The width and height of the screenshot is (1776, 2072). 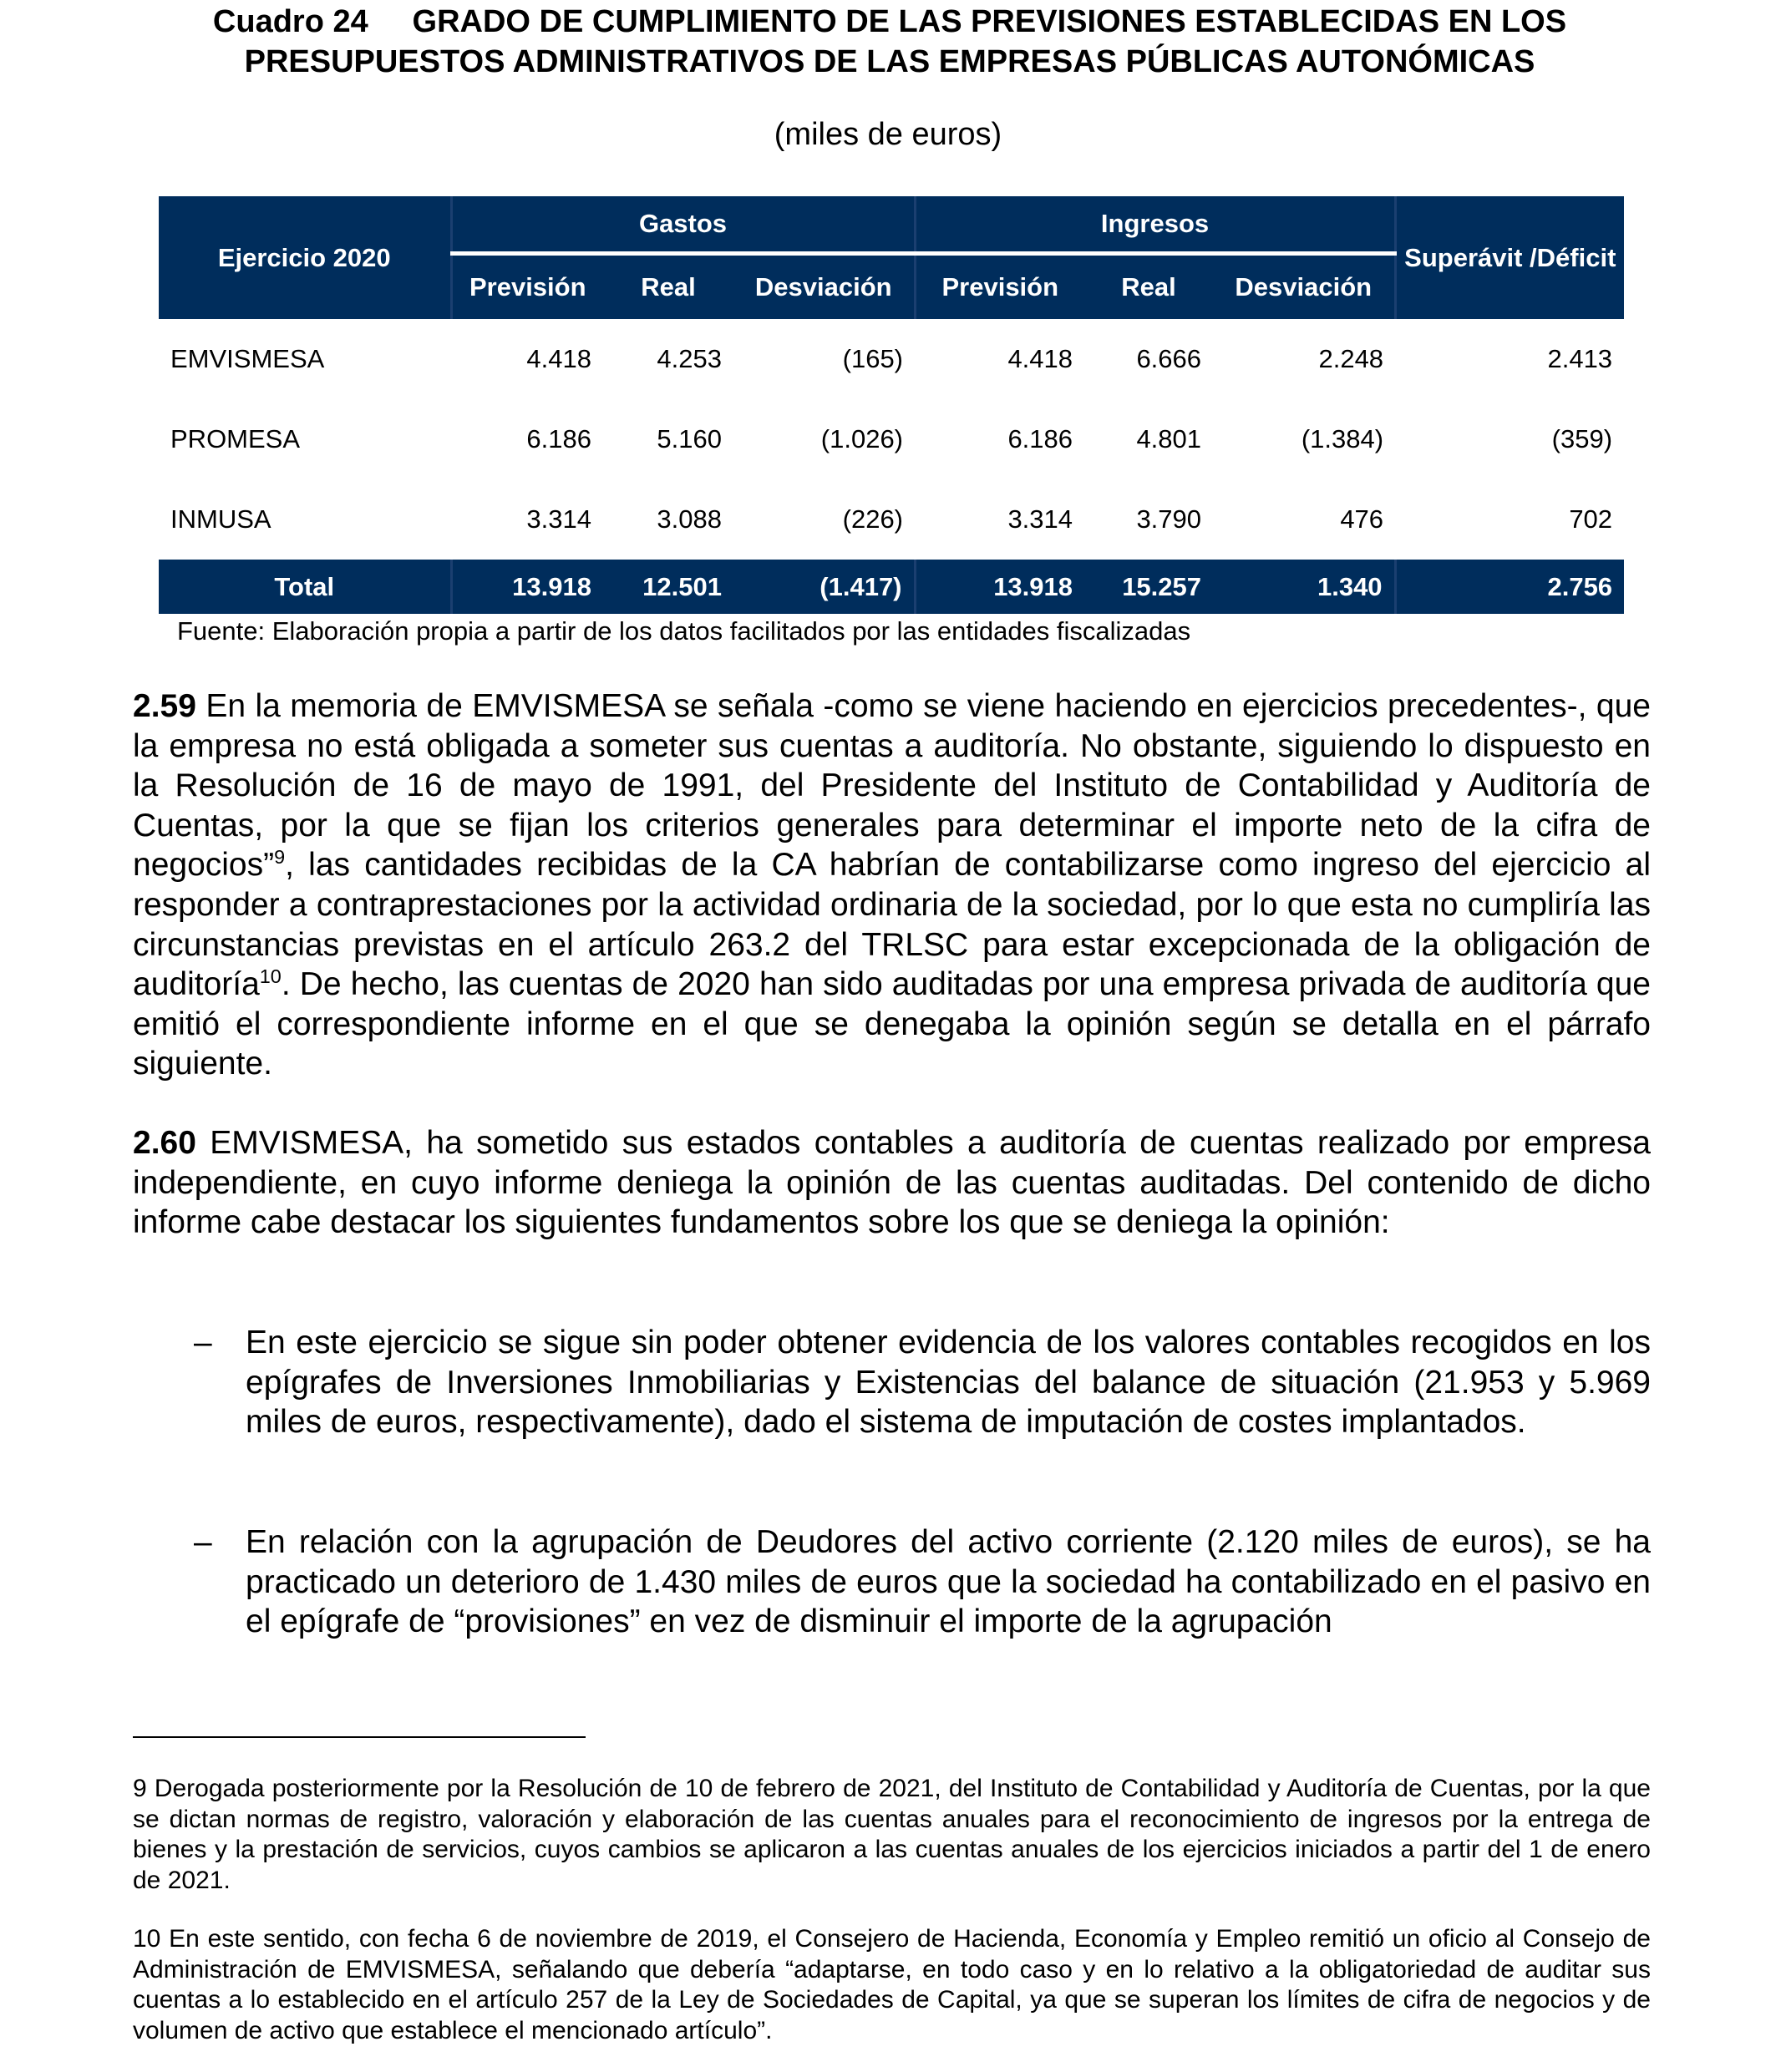 What do you see at coordinates (689, 438) in the screenshot?
I see `cell-value: 5.160` at bounding box center [689, 438].